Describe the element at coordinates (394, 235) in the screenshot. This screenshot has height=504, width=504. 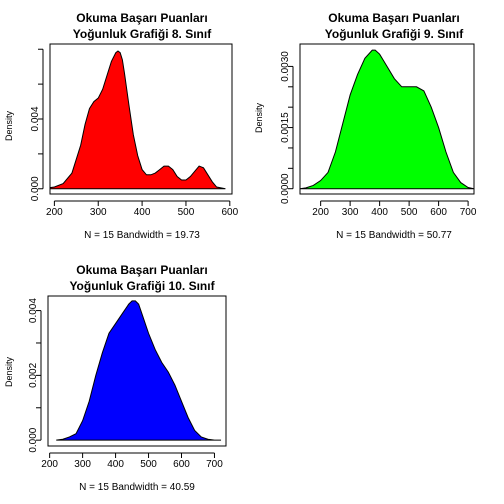
I see `x-axis-label: N = 15 Bandwidth = 50.77` at that location.